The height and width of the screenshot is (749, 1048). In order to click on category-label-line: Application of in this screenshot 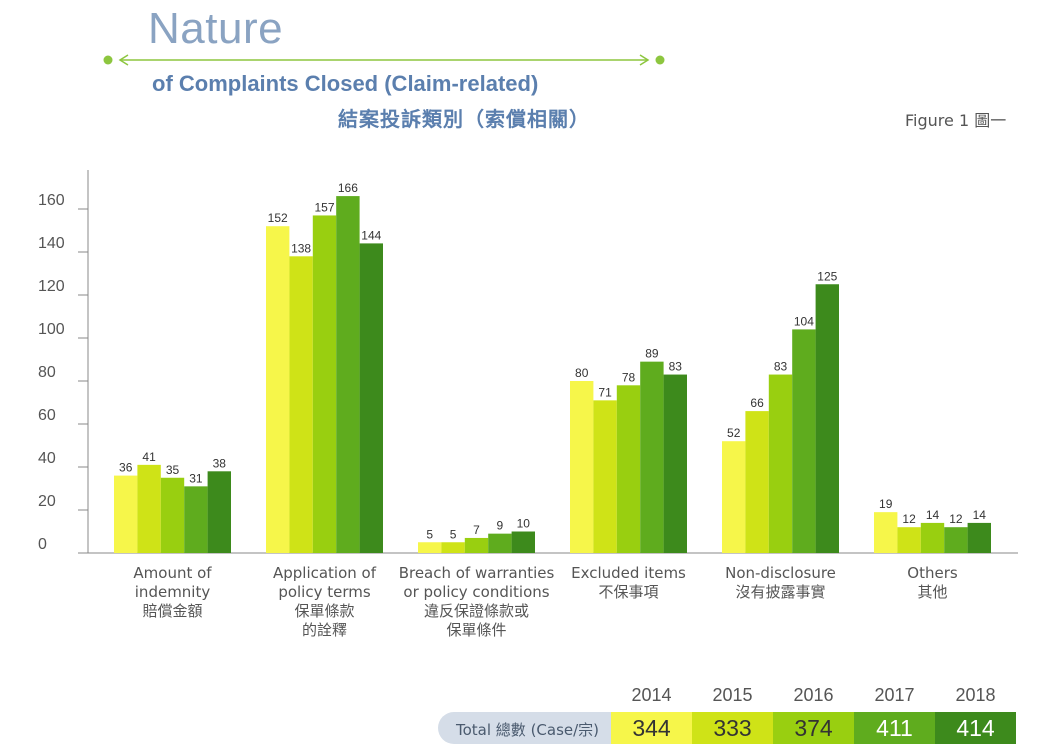, I will do `click(324, 573)`.